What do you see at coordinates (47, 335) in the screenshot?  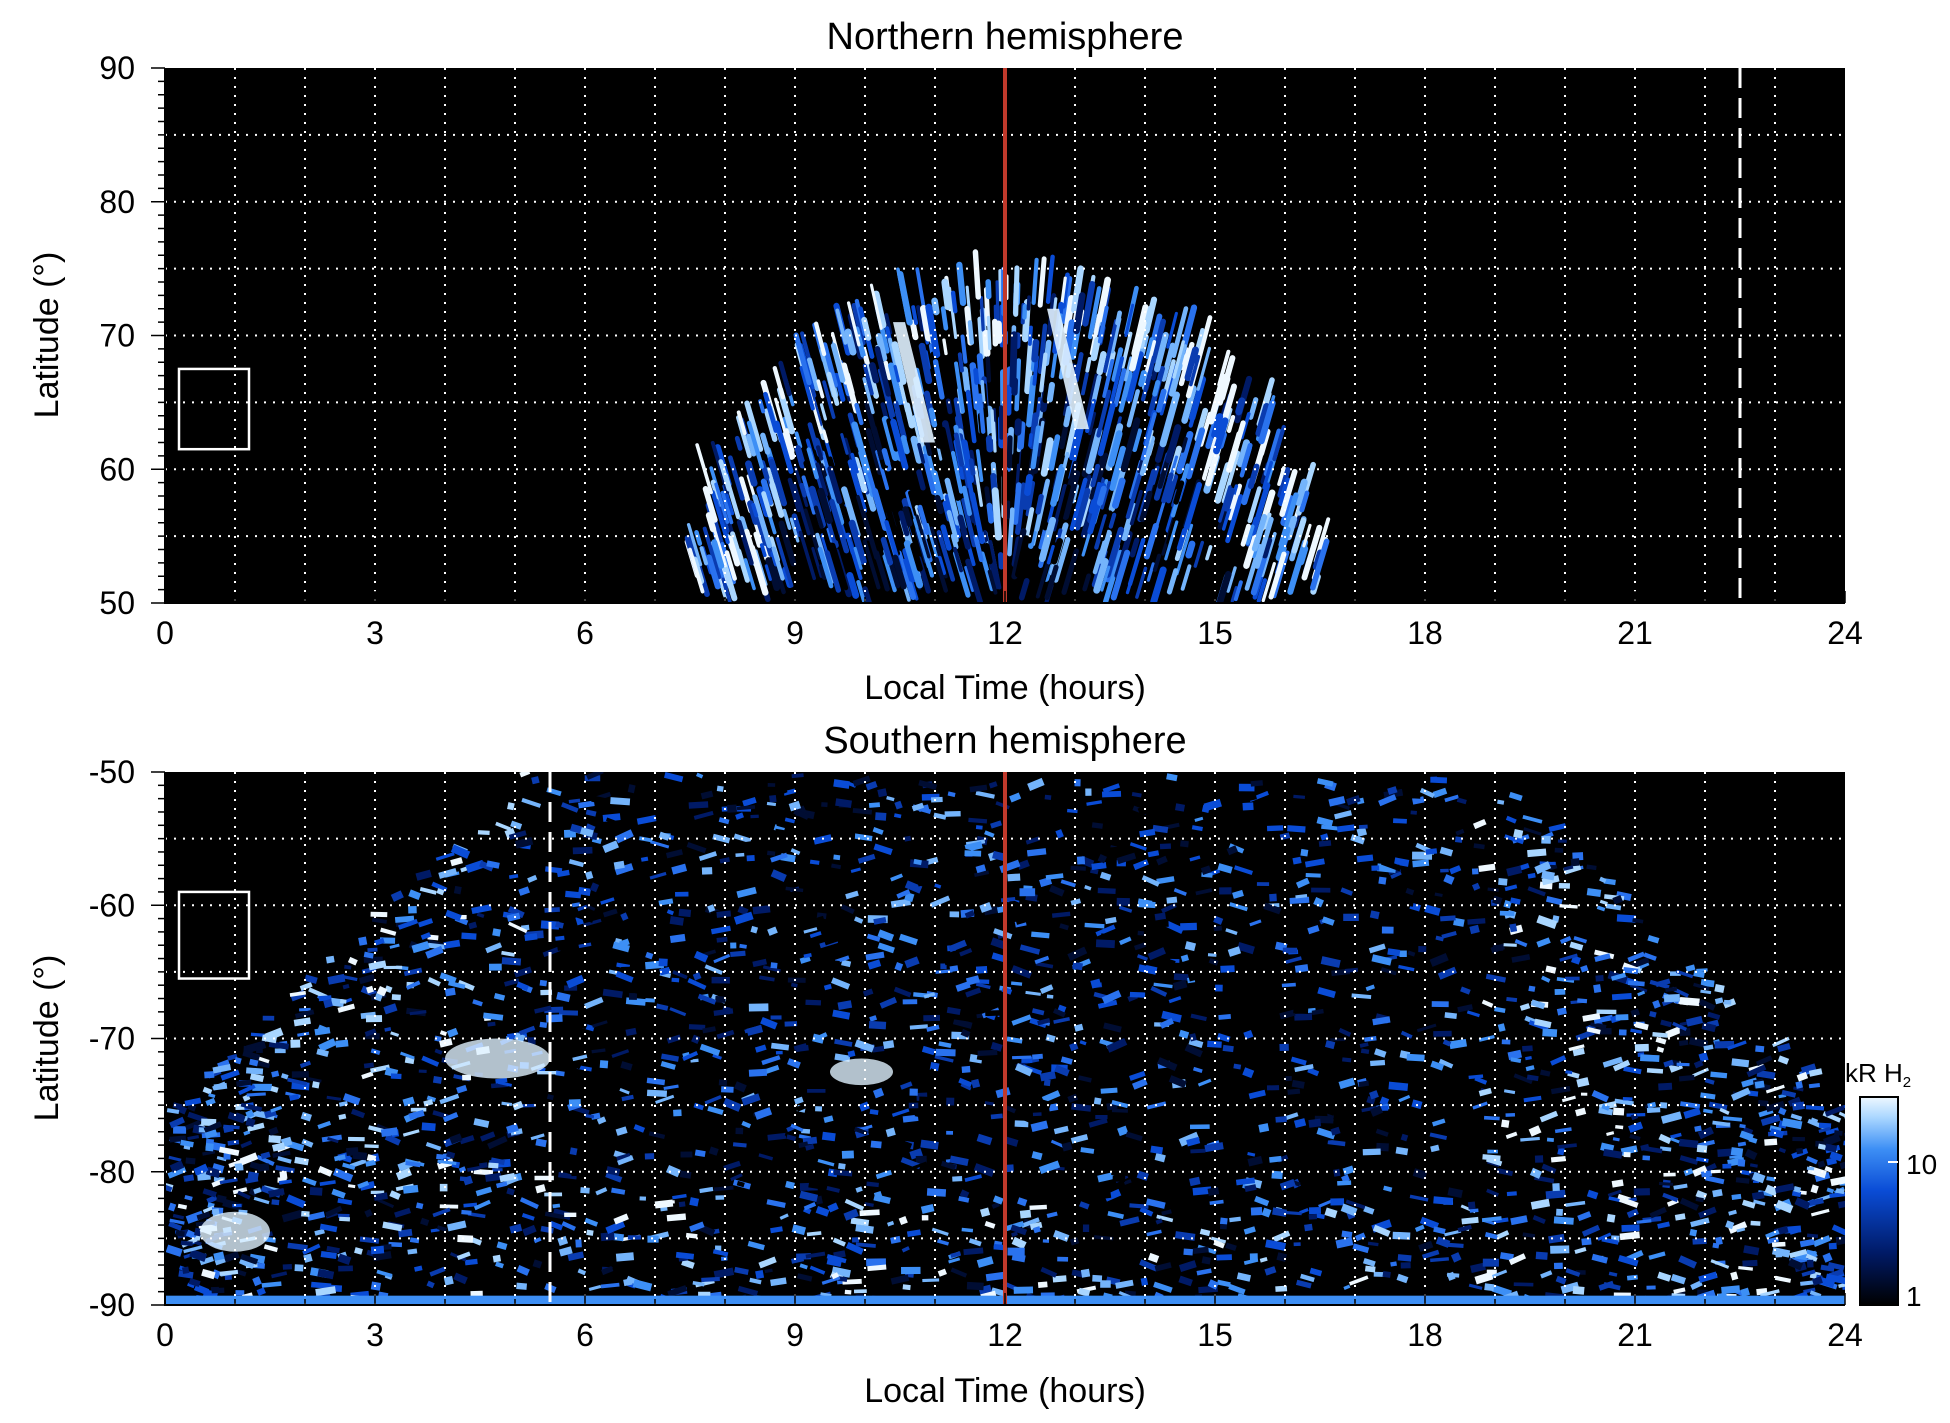 I see `y-axis-label: Latitude (°)` at bounding box center [47, 335].